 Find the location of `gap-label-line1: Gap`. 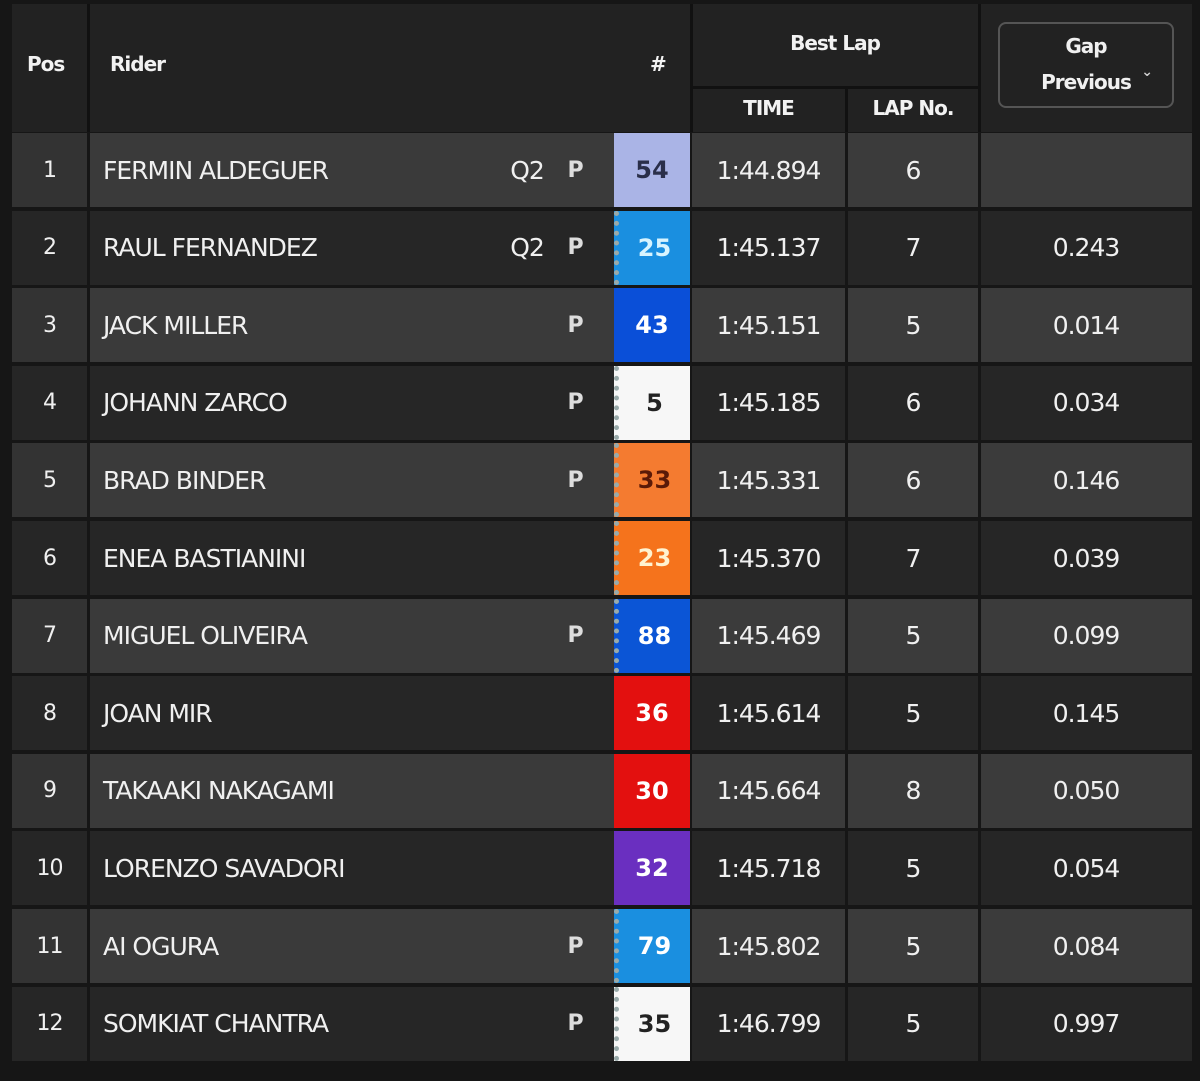

gap-label-line1: Gap is located at coordinates (1086, 46).